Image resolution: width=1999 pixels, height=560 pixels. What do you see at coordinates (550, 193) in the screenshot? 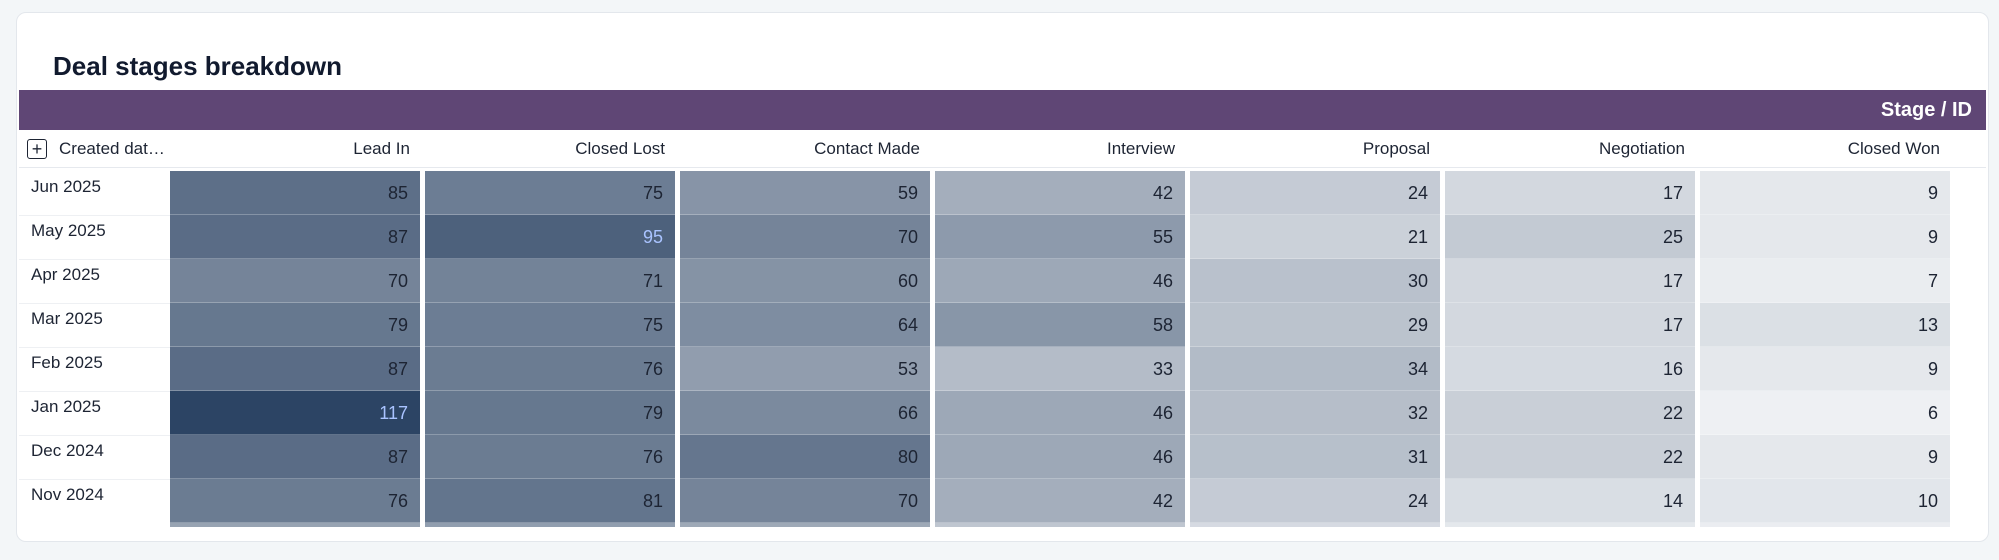
I see `heatmap-cell-jun-2025-closed-lost: 75` at bounding box center [550, 193].